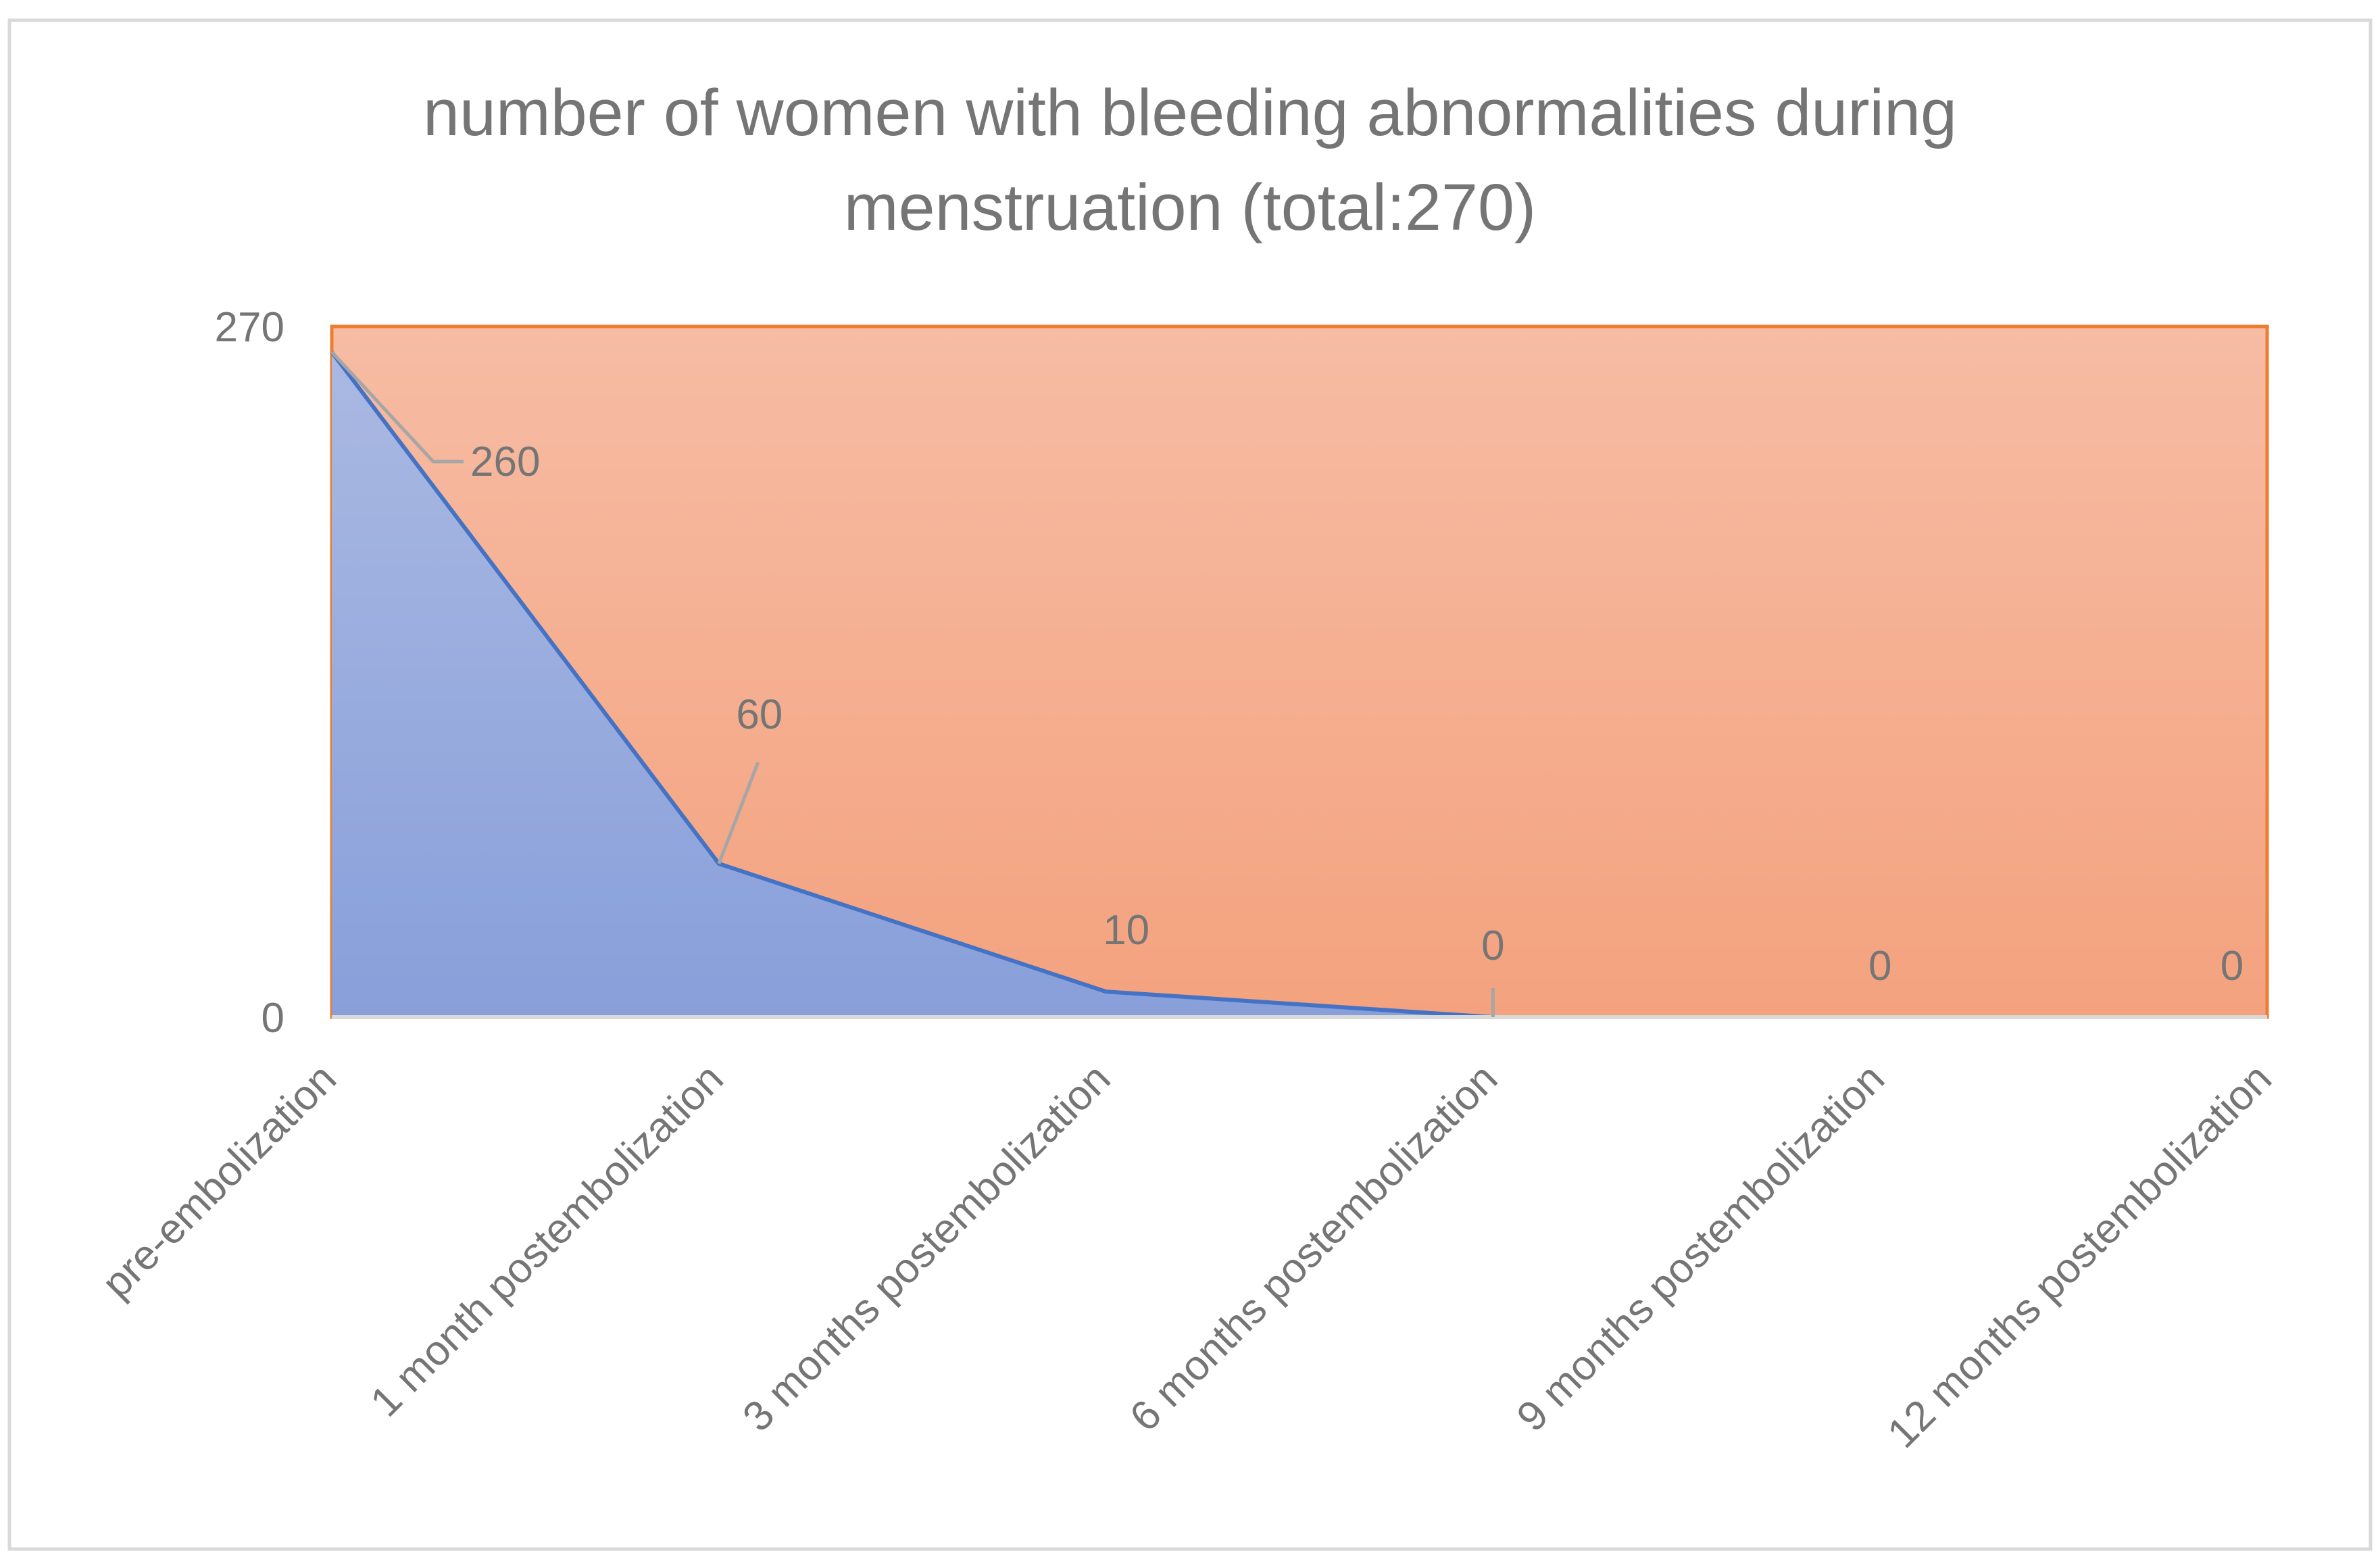 This screenshot has width=2380, height=1568. Describe the element at coordinates (505, 462) in the screenshot. I see `data-label: 260` at that location.